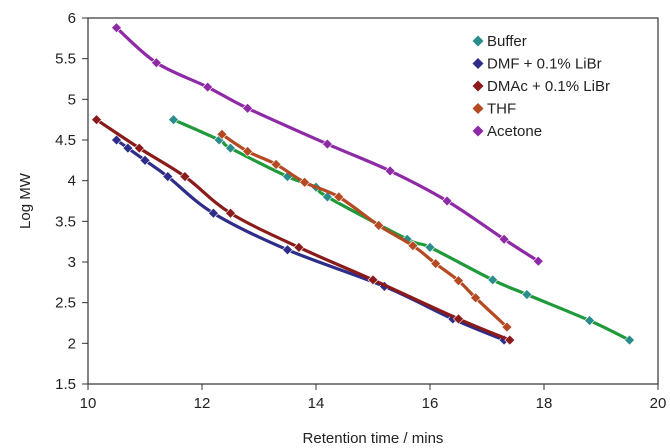  I want to click on legend-marker-buffer, so click(478, 41).